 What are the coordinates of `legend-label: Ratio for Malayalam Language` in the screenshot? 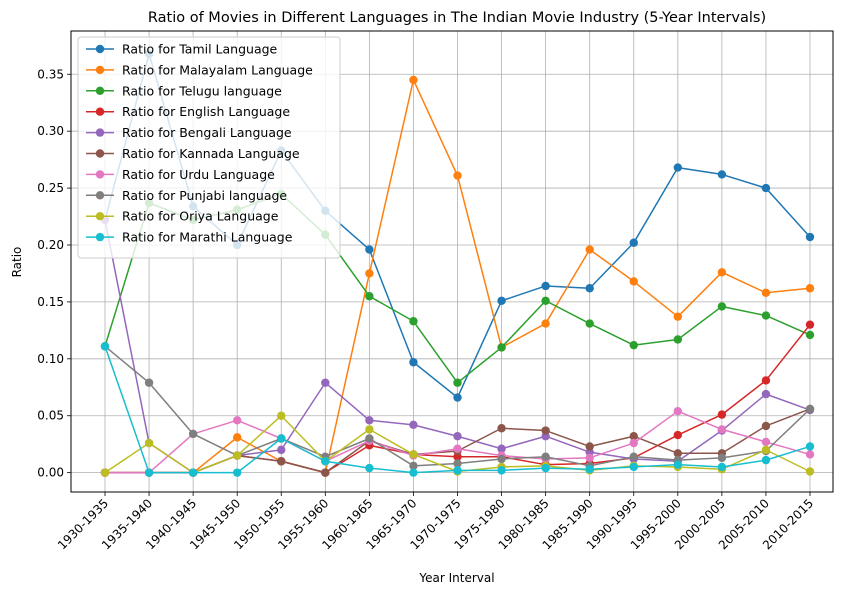 It's located at (217, 69).